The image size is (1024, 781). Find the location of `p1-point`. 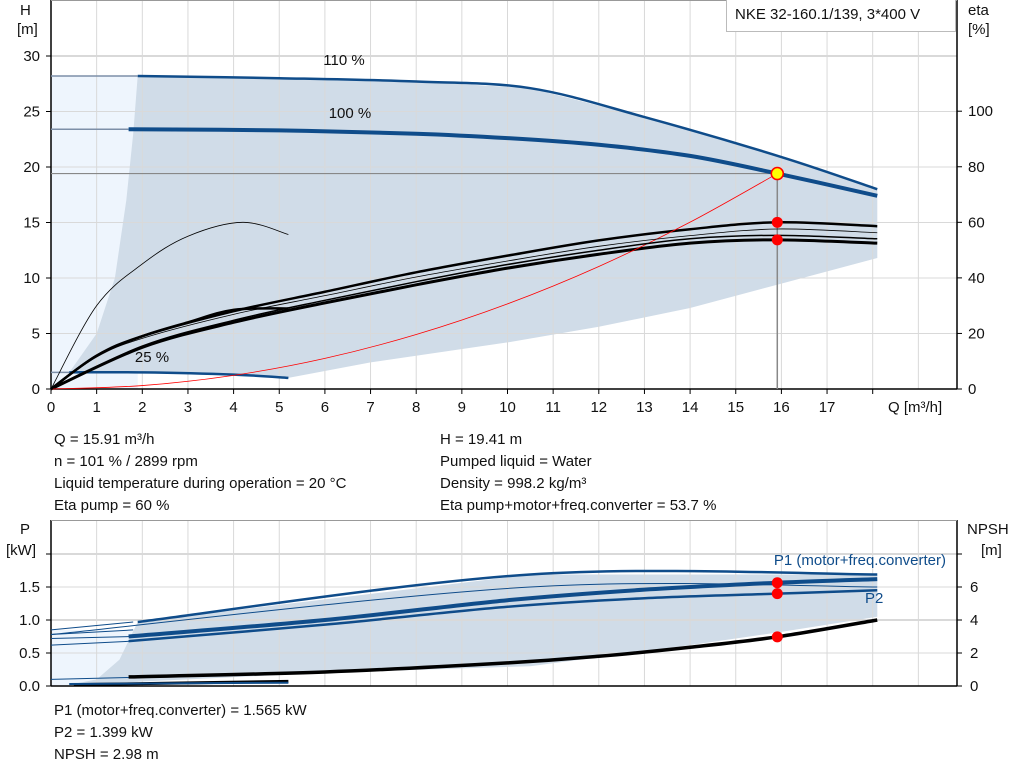

p1-point is located at coordinates (777, 583).